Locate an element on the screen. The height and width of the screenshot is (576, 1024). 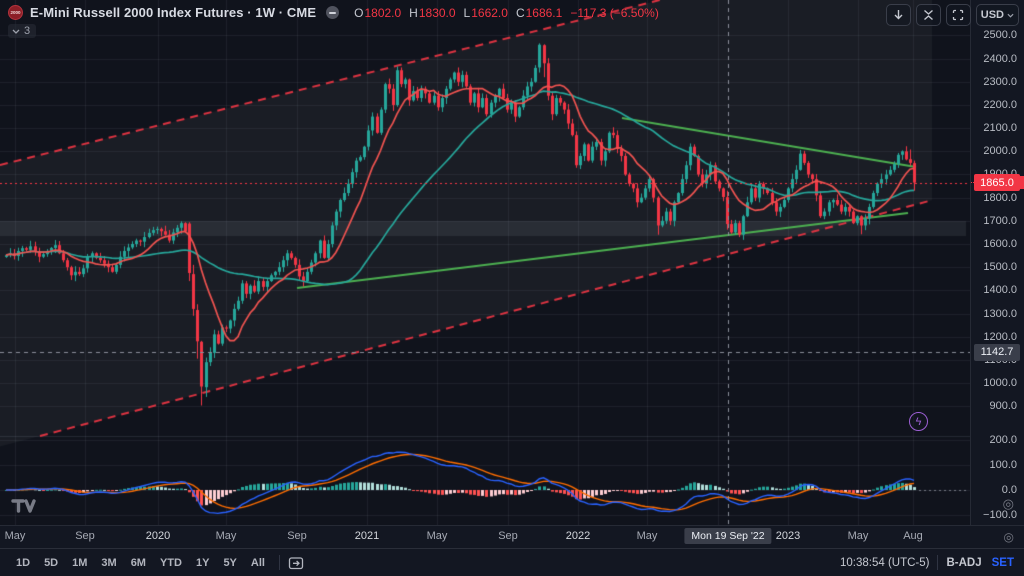
timezone-clock-icon: ◎ is located at coordinates (1008, 537).